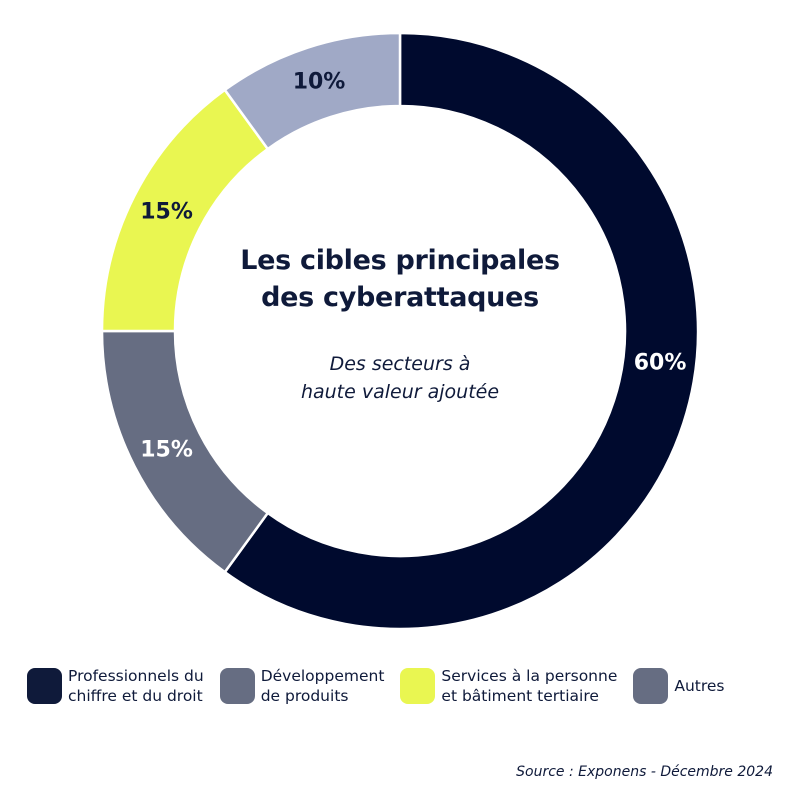  What do you see at coordinates (304, 696) in the screenshot?
I see `legend-label-line: de produits` at bounding box center [304, 696].